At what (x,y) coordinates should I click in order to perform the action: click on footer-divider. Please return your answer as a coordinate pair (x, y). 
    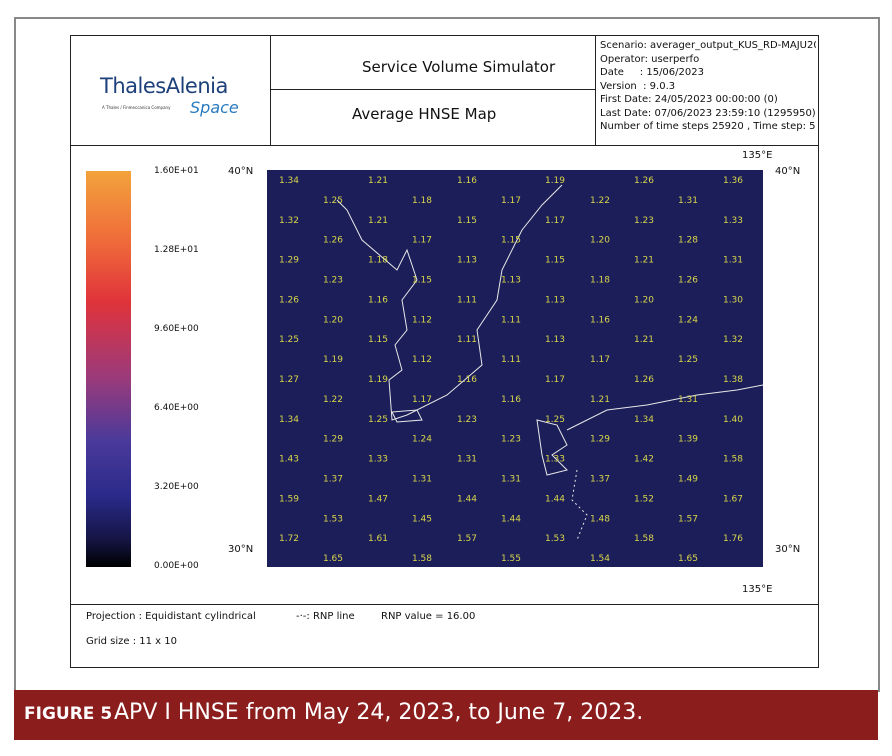
    Looking at the image, I should click on (444, 604).